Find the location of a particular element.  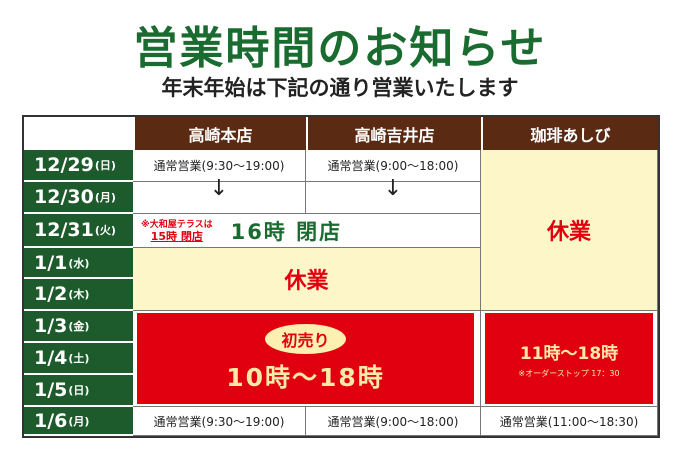

date-cell: 1/5 (日) is located at coordinates (78, 391).